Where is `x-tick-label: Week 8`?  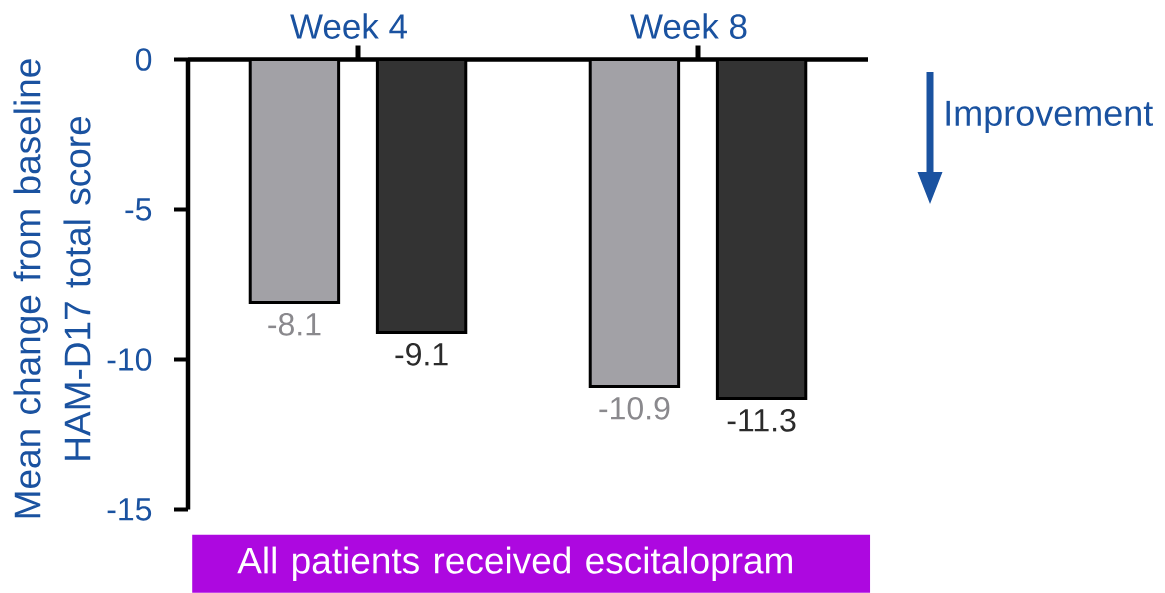 x-tick-label: Week 8 is located at coordinates (688, 26).